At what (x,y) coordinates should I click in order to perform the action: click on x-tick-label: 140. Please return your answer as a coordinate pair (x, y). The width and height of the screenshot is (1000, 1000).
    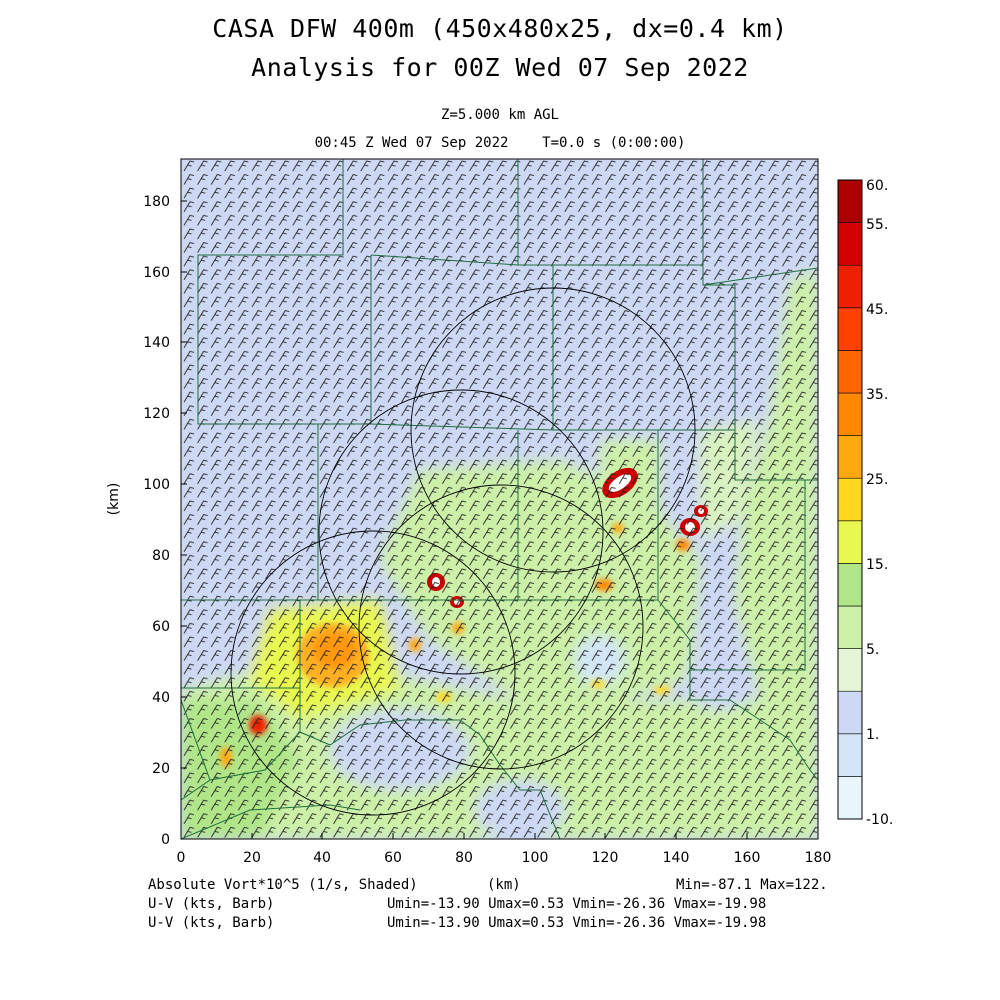
    Looking at the image, I should click on (676, 858).